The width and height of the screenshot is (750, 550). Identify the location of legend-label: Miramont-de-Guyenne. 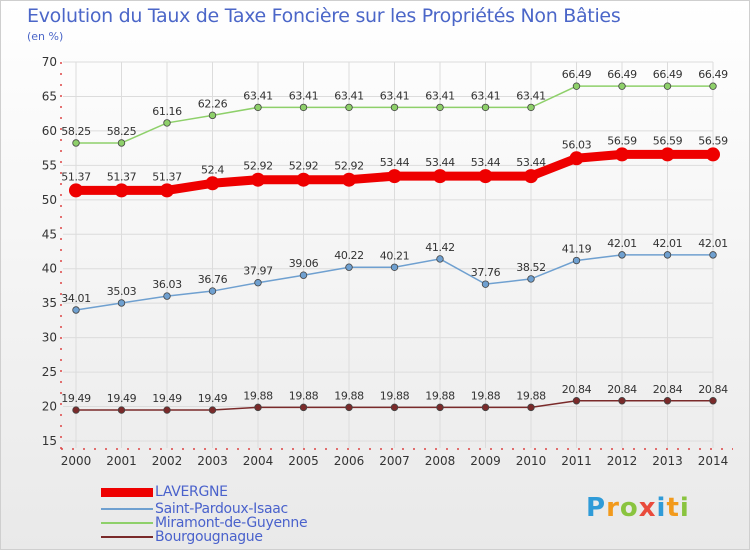
(231, 523).